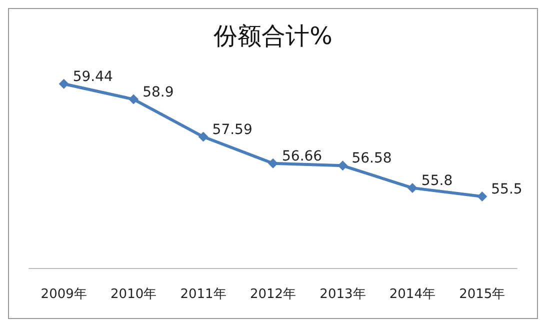 The width and height of the screenshot is (550, 331). I want to click on x-tick-label: 2014年, so click(412, 294).